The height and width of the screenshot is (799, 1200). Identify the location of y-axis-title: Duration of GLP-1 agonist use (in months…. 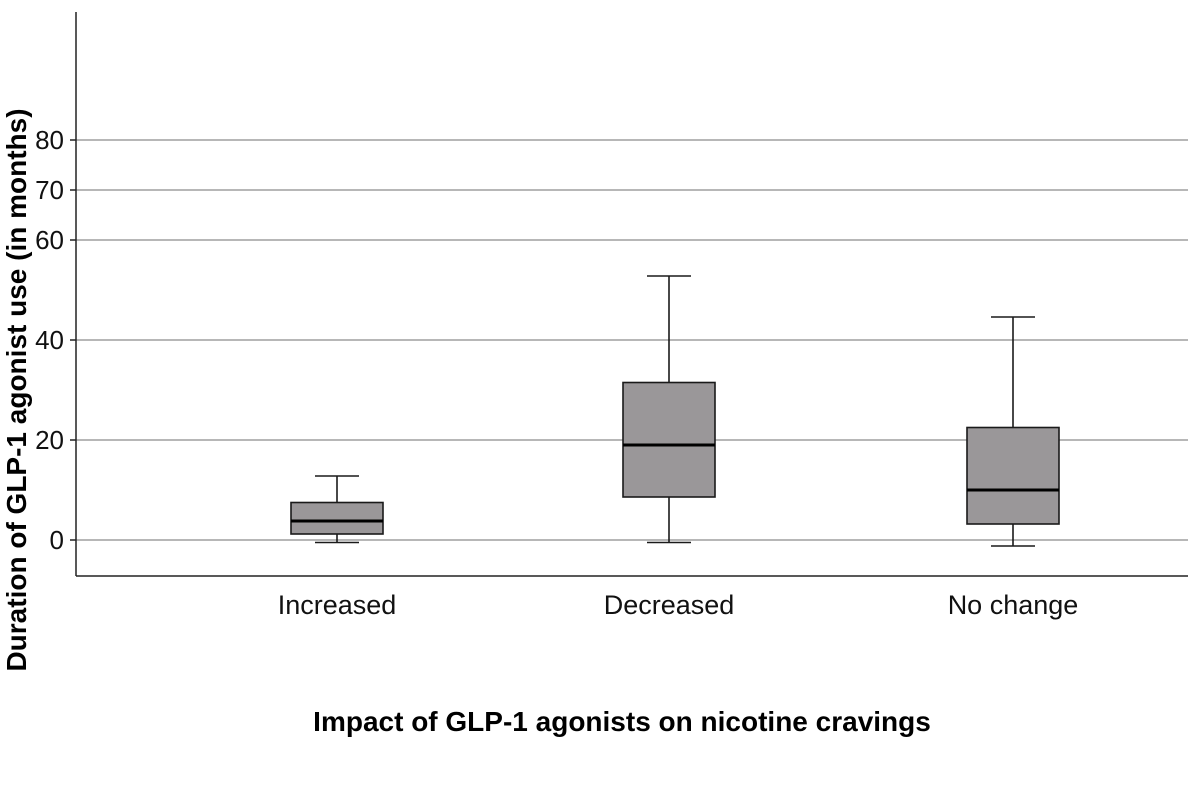
(16, 389).